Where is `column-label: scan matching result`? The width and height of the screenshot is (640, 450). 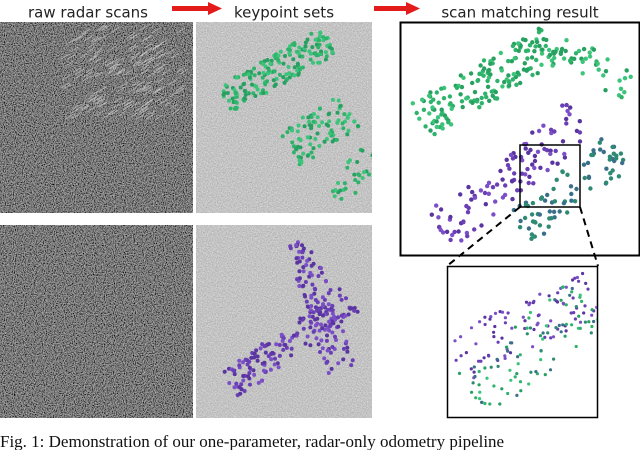
column-label: scan matching result is located at coordinates (519, 13).